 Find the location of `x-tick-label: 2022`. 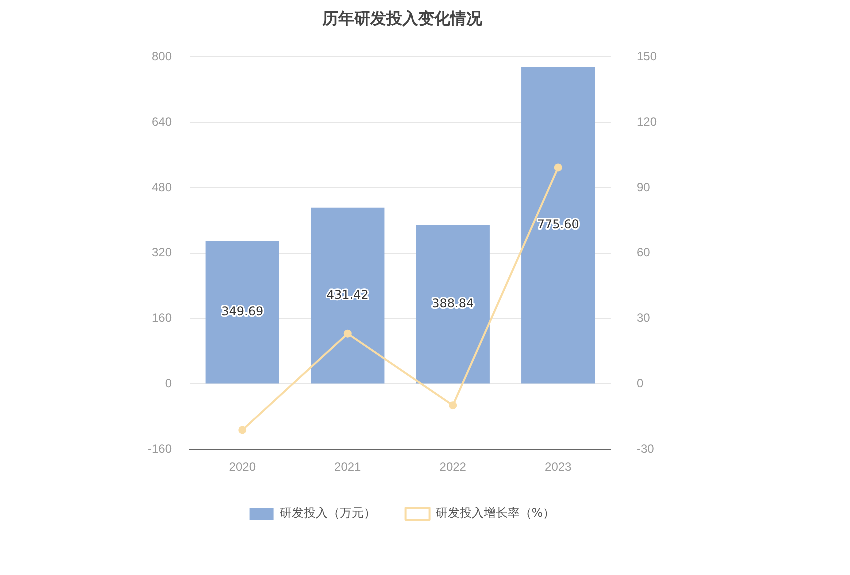

x-tick-label: 2022 is located at coordinates (453, 467).